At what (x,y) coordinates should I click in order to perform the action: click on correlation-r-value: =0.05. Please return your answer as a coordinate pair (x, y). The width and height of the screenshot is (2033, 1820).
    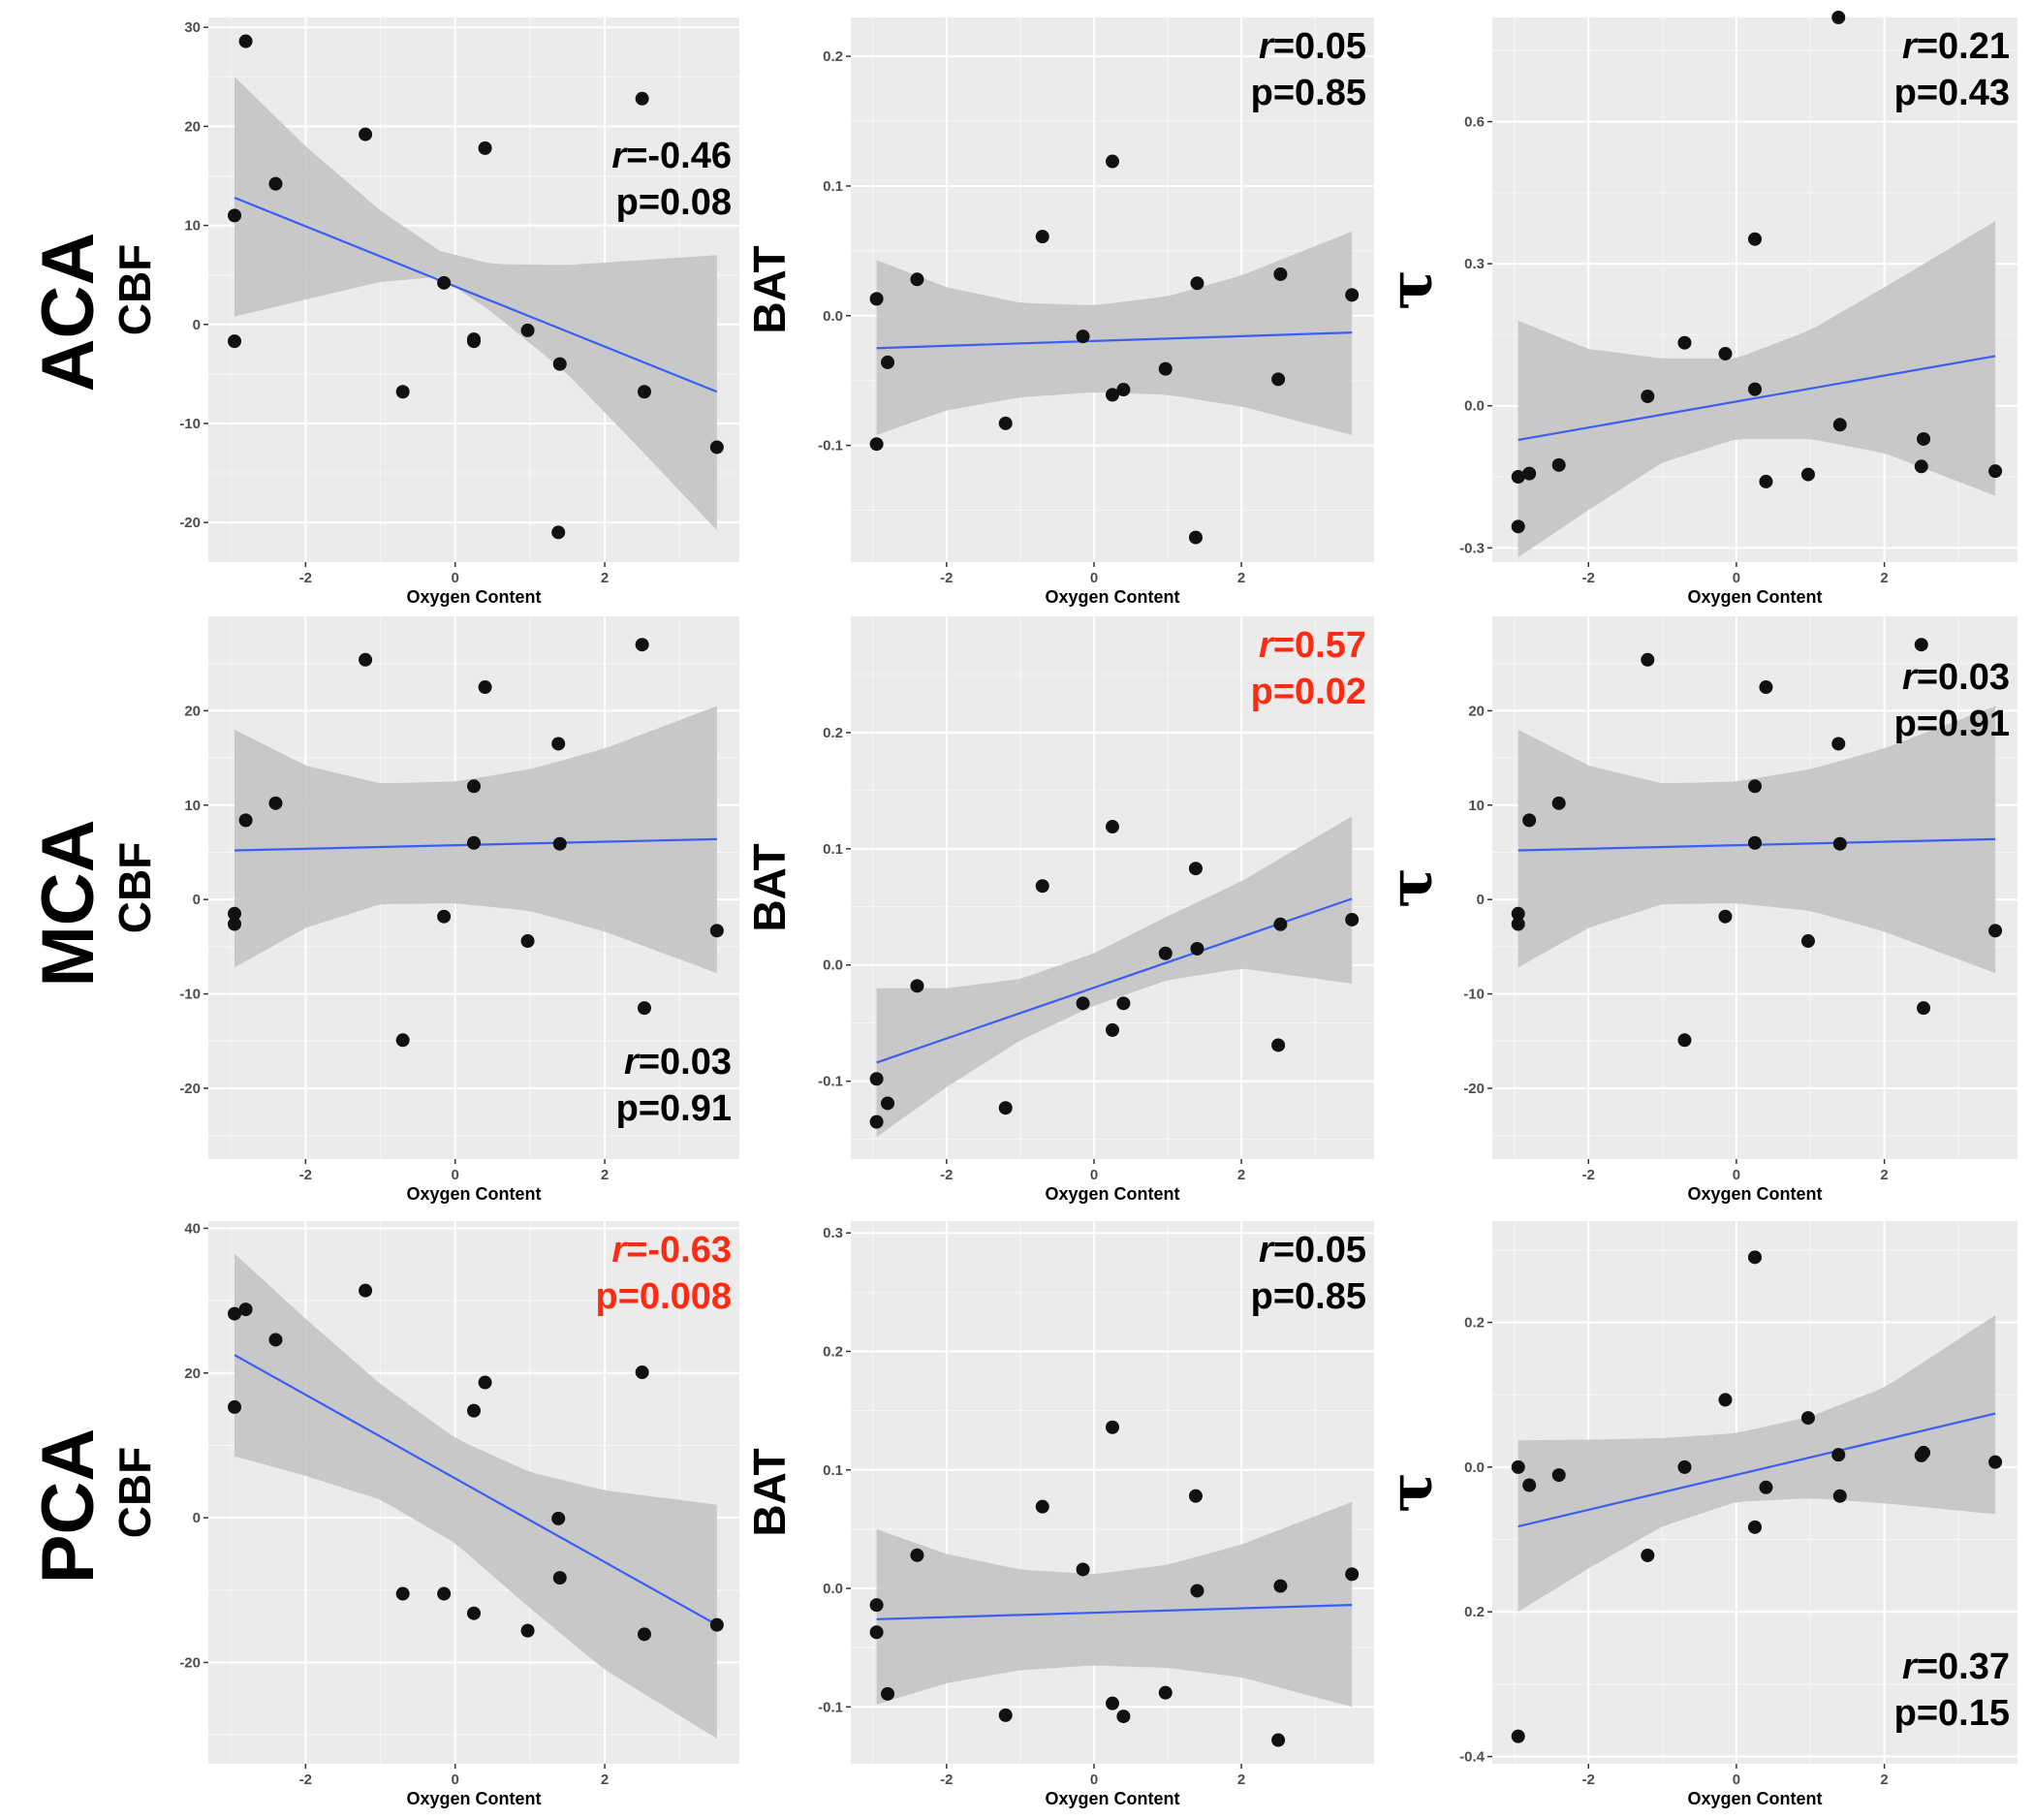
    Looking at the image, I should click on (1319, 1250).